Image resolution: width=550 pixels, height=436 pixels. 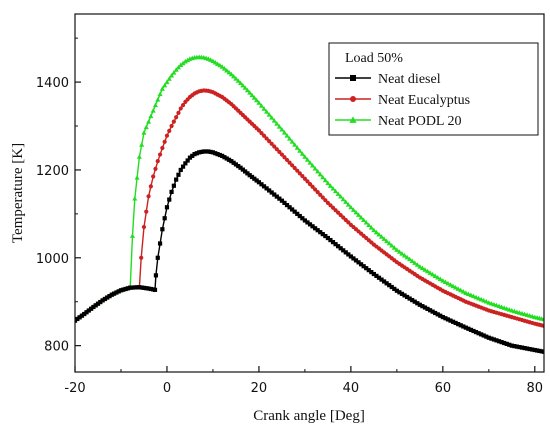 I want to click on legend-marker, so click(x=353, y=78).